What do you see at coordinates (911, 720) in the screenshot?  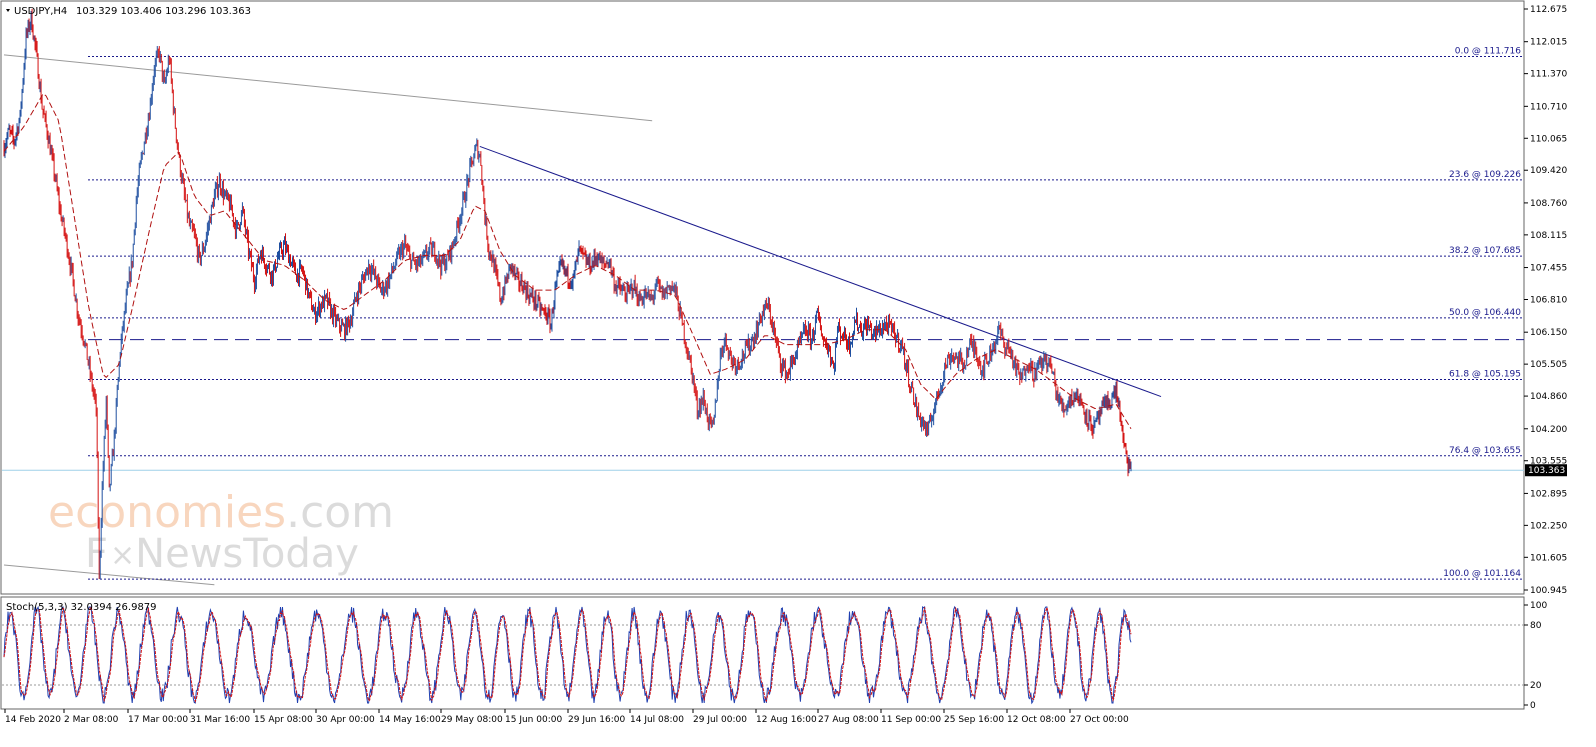 I see `x-tick-label: 11 Sep 00:00` at bounding box center [911, 720].